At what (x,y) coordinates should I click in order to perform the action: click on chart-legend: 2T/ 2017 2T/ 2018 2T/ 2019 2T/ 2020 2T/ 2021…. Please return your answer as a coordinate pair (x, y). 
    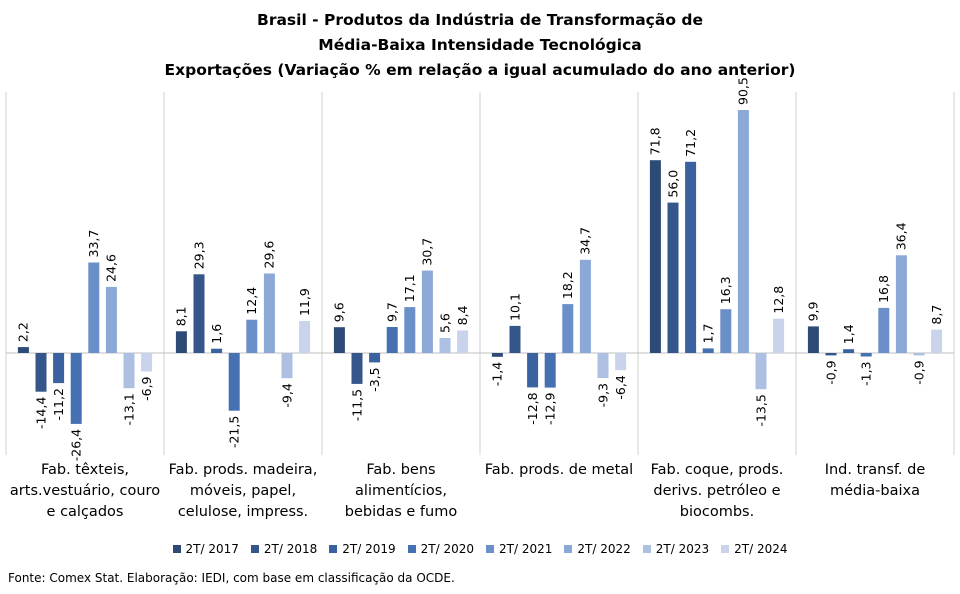
    Looking at the image, I should click on (480, 549).